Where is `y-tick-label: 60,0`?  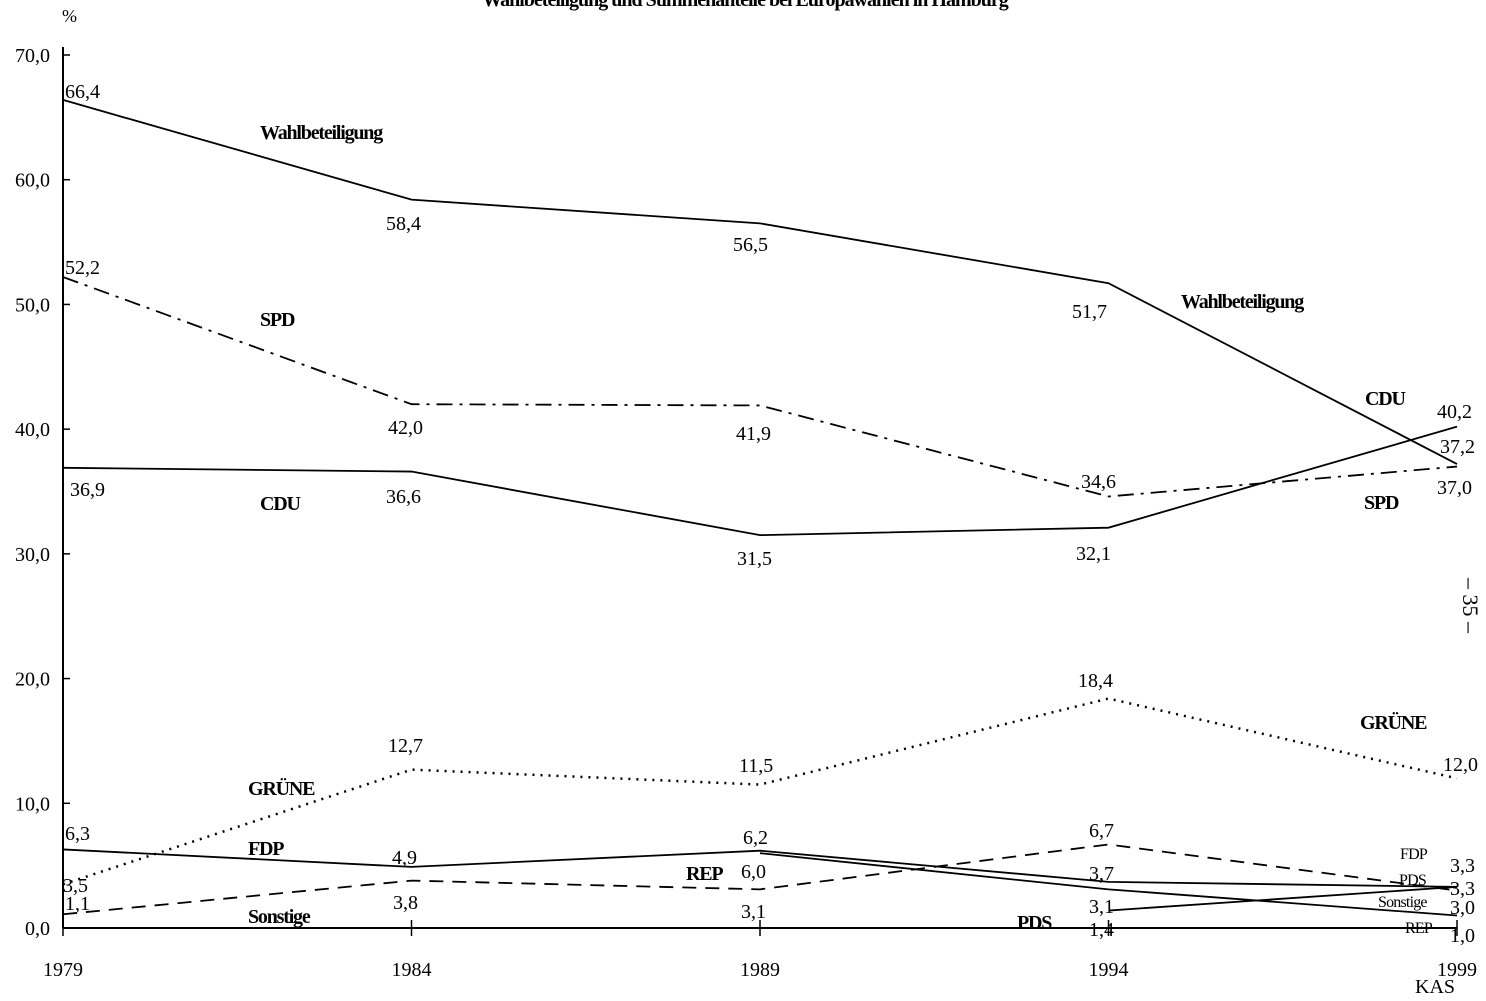
y-tick-label: 60,0 is located at coordinates (32, 181).